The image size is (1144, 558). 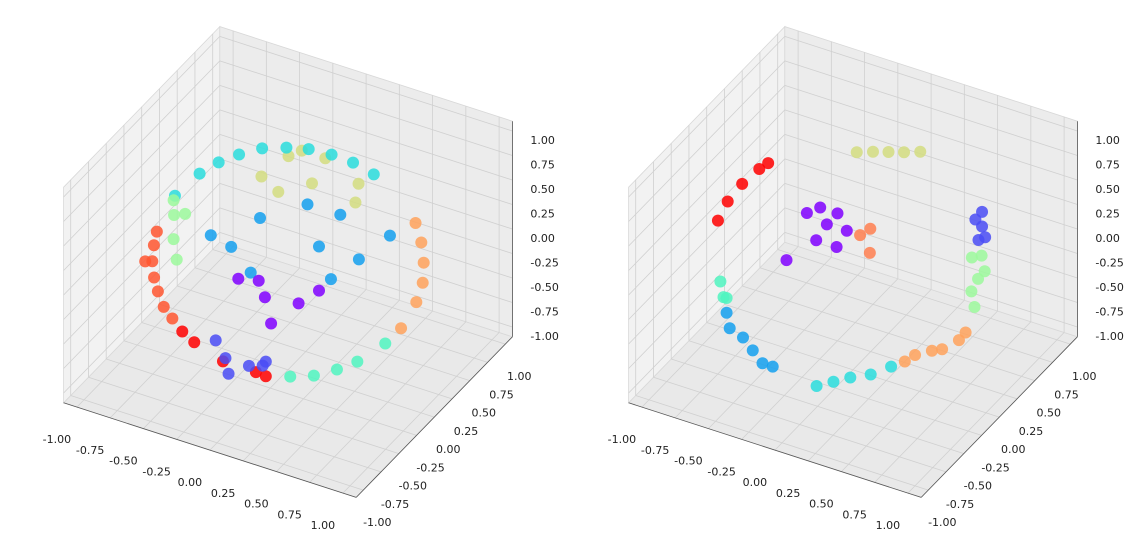 I want to click on z-tick-label: -0.75, so click(x=544, y=312).